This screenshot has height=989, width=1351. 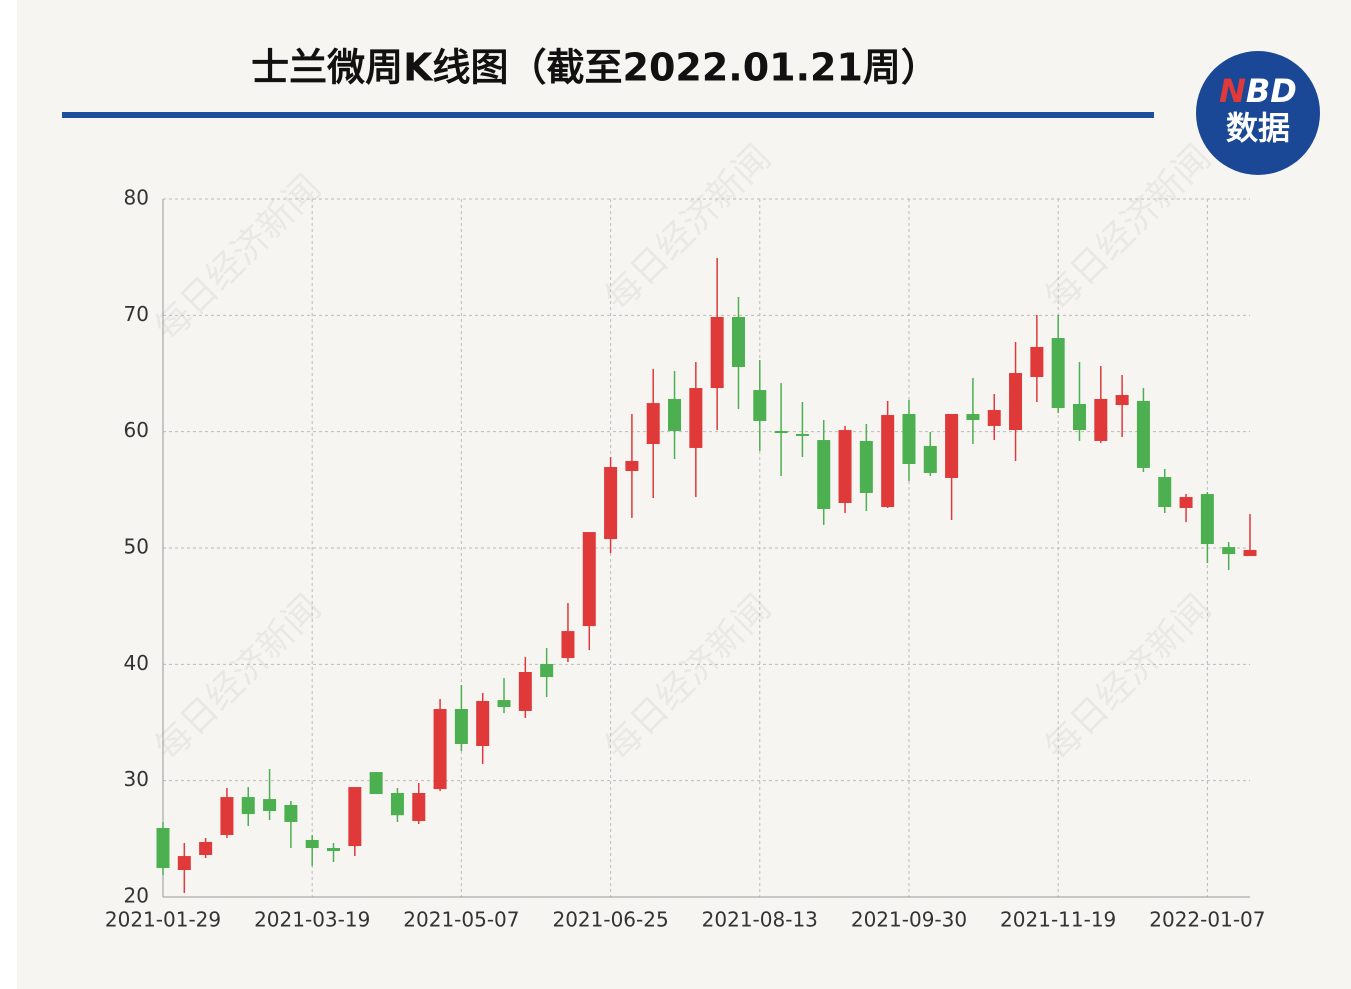 I want to click on x-tick-label: 2021-08-13, so click(x=760, y=920).